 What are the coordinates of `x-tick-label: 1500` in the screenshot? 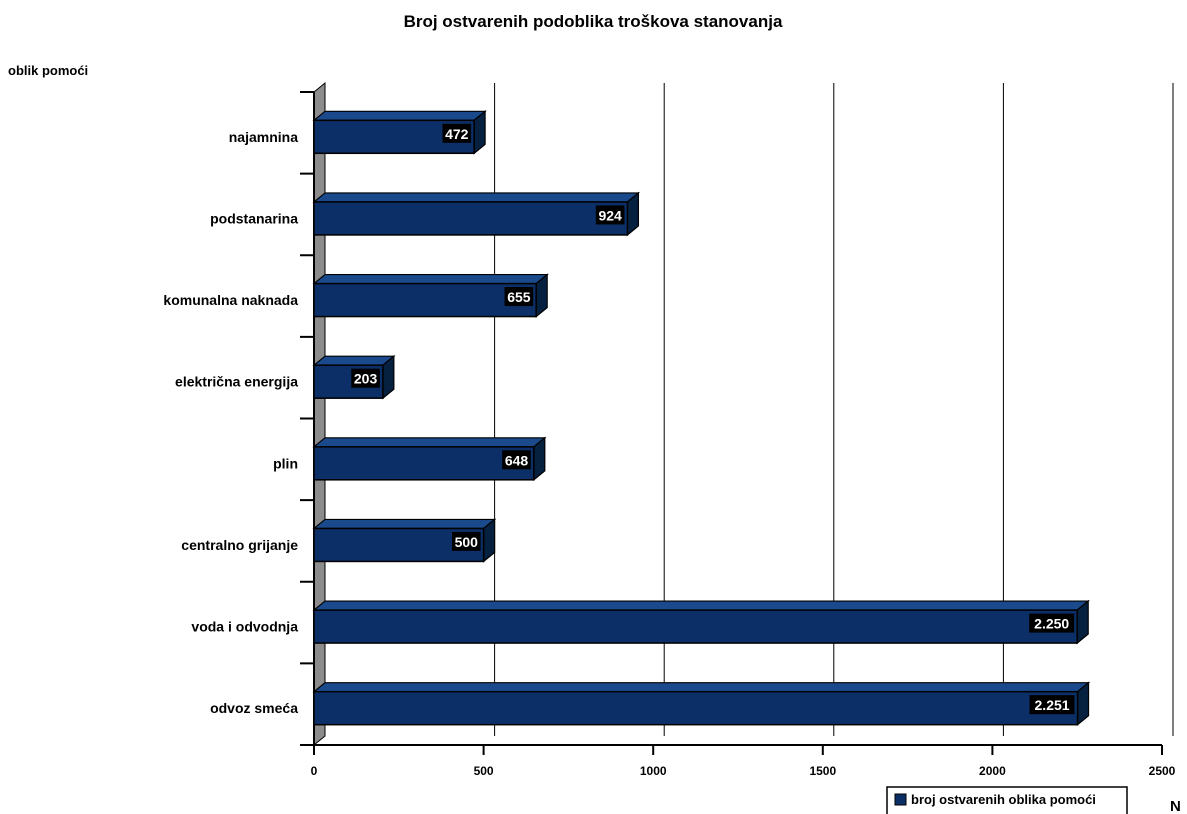 It's located at (822, 771).